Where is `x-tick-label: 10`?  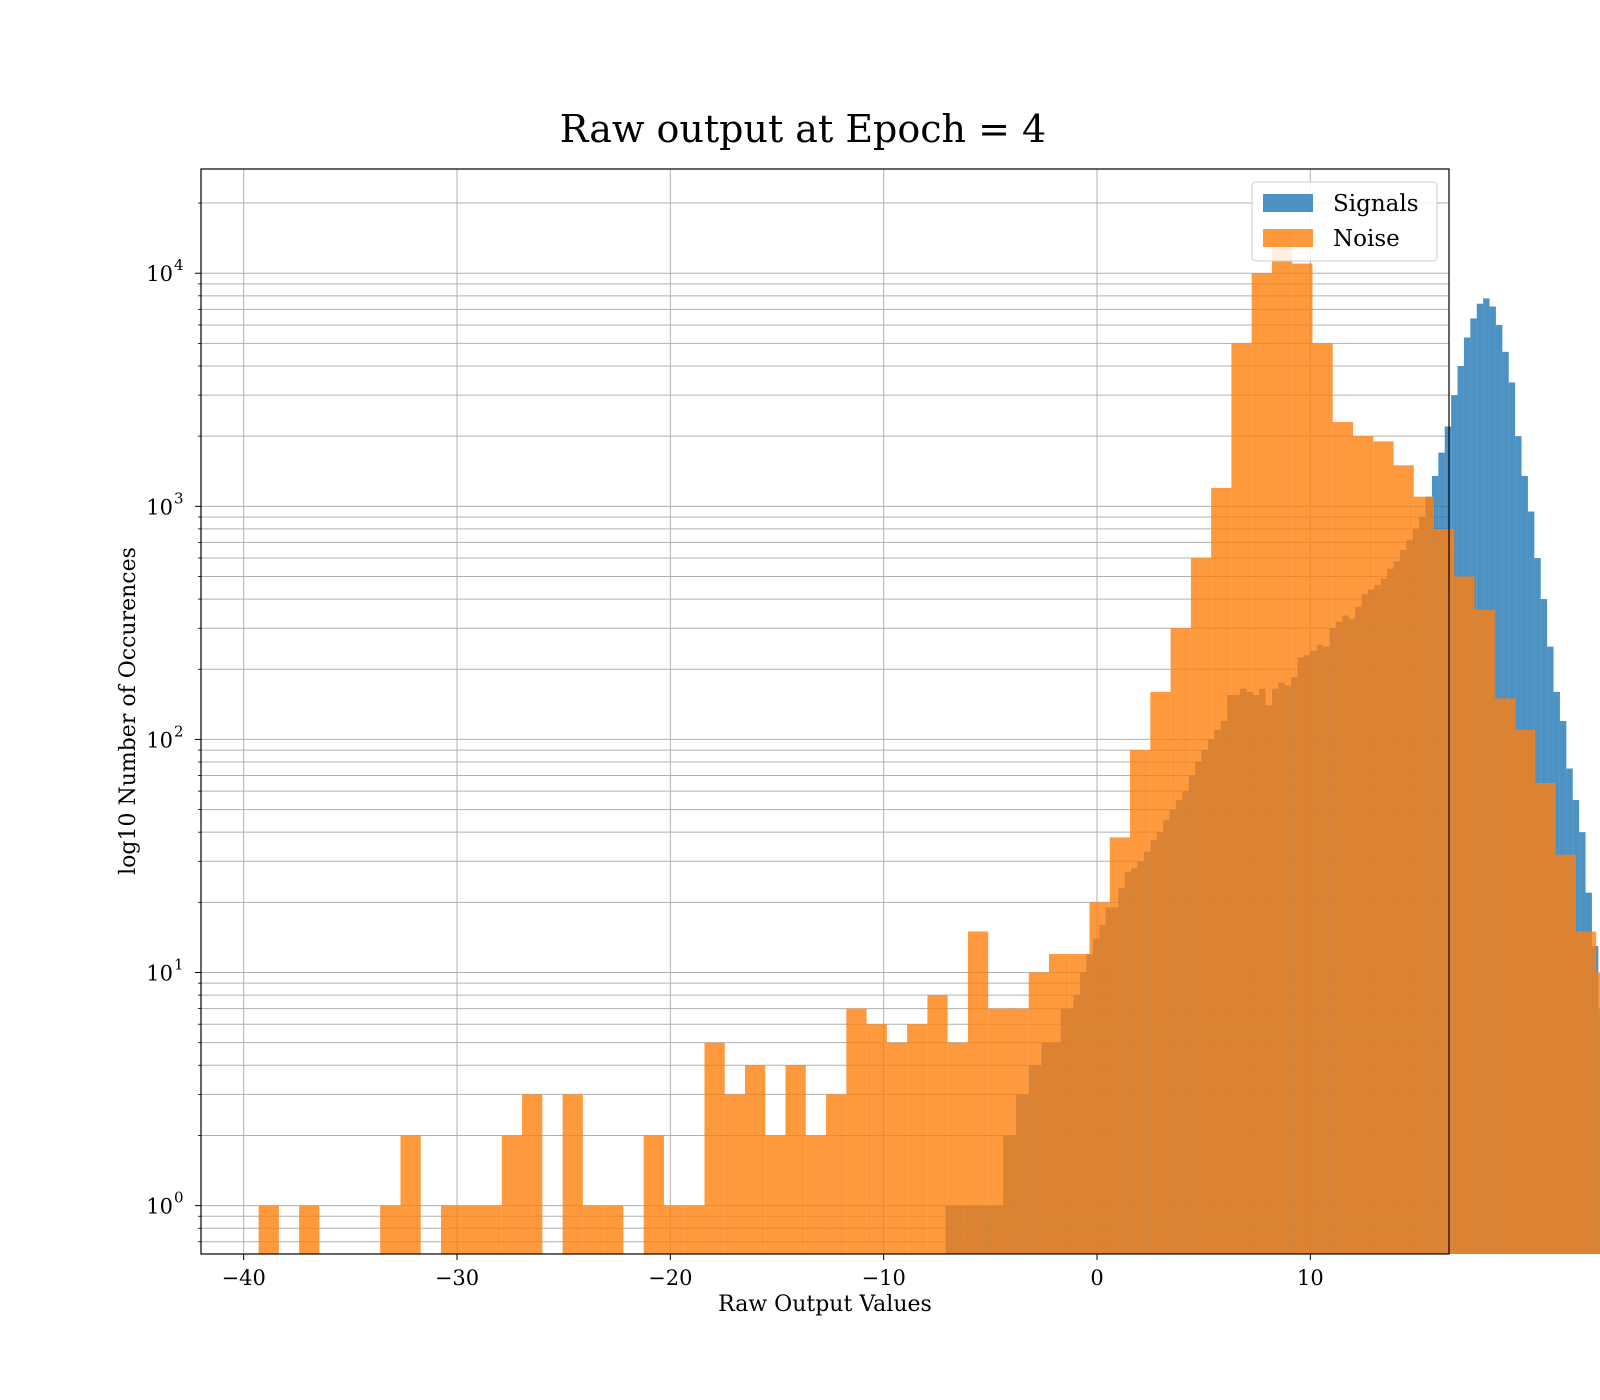 x-tick-label: 10 is located at coordinates (1310, 1278).